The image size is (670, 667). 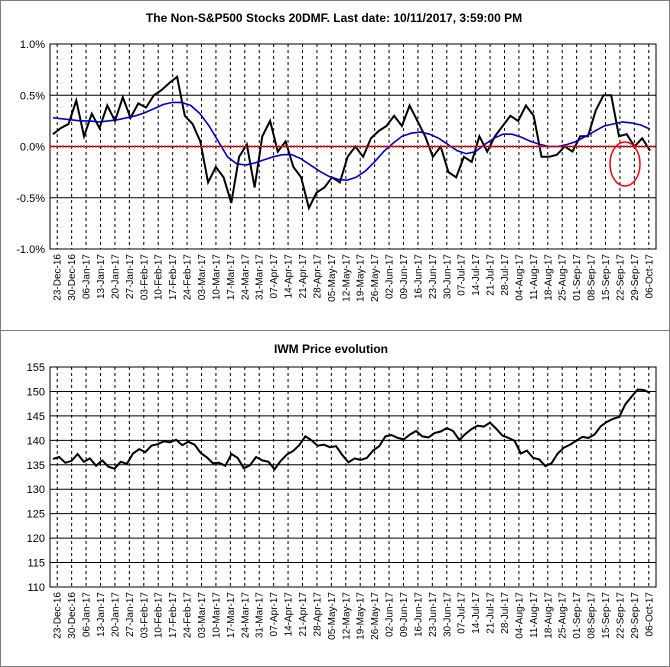 What do you see at coordinates (36, 392) in the screenshot?
I see `y-tick-label: 150` at bounding box center [36, 392].